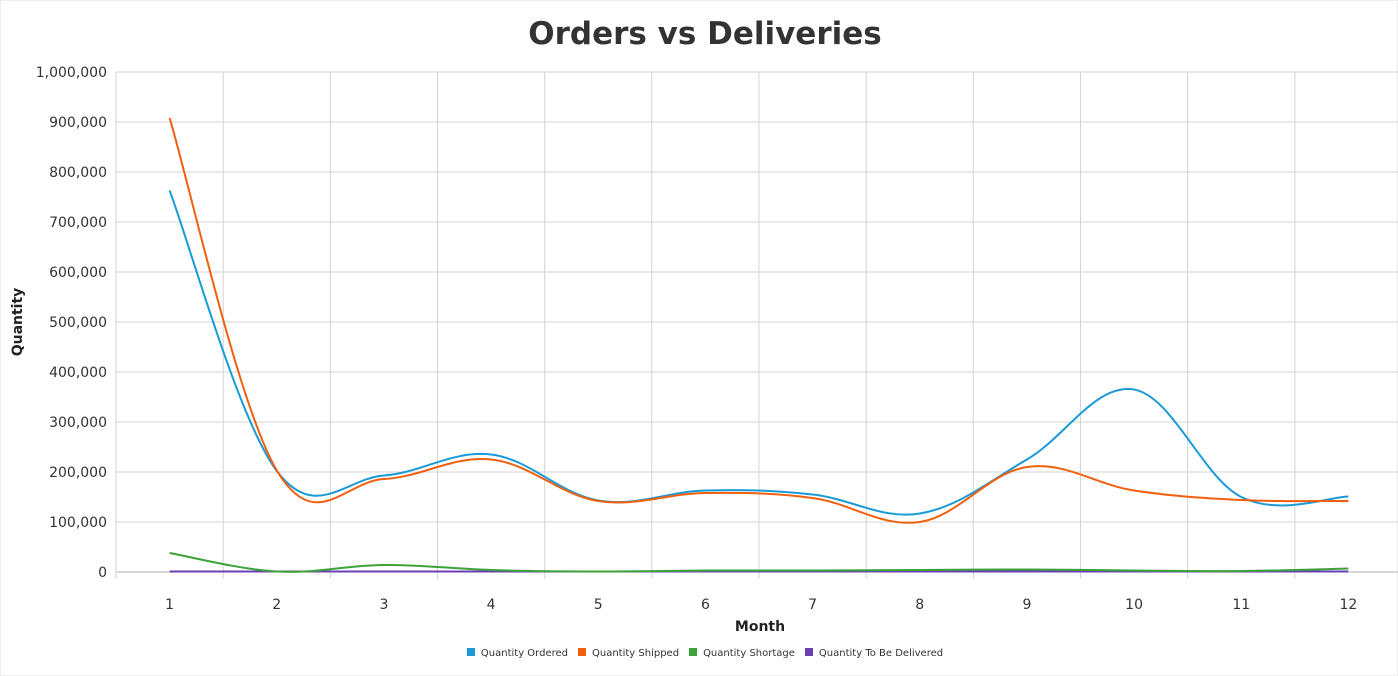 This screenshot has width=1398, height=676. Describe the element at coordinates (71, 73) in the screenshot. I see `y-tick-label: 1,000,000` at that location.